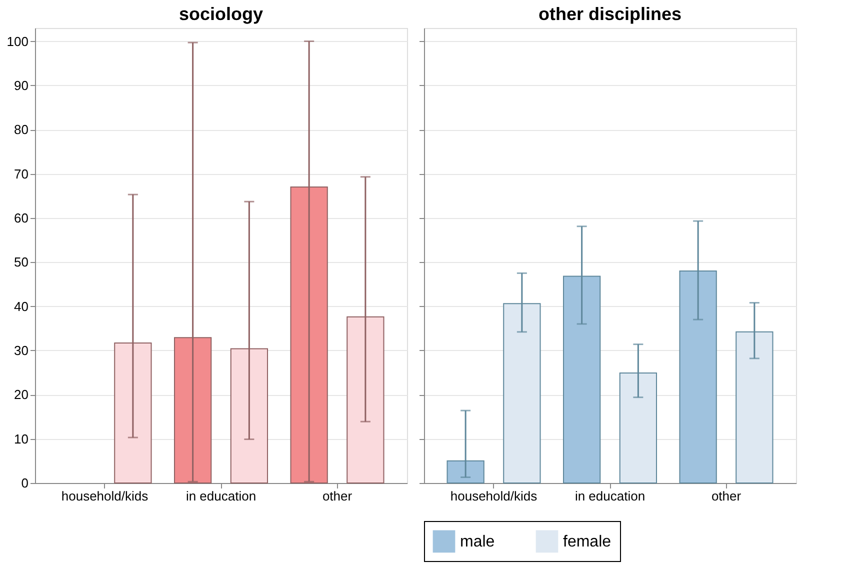 The width and height of the screenshot is (860, 584). Describe the element at coordinates (17, 41) in the screenshot. I see `y-tick-label: 100` at that location.